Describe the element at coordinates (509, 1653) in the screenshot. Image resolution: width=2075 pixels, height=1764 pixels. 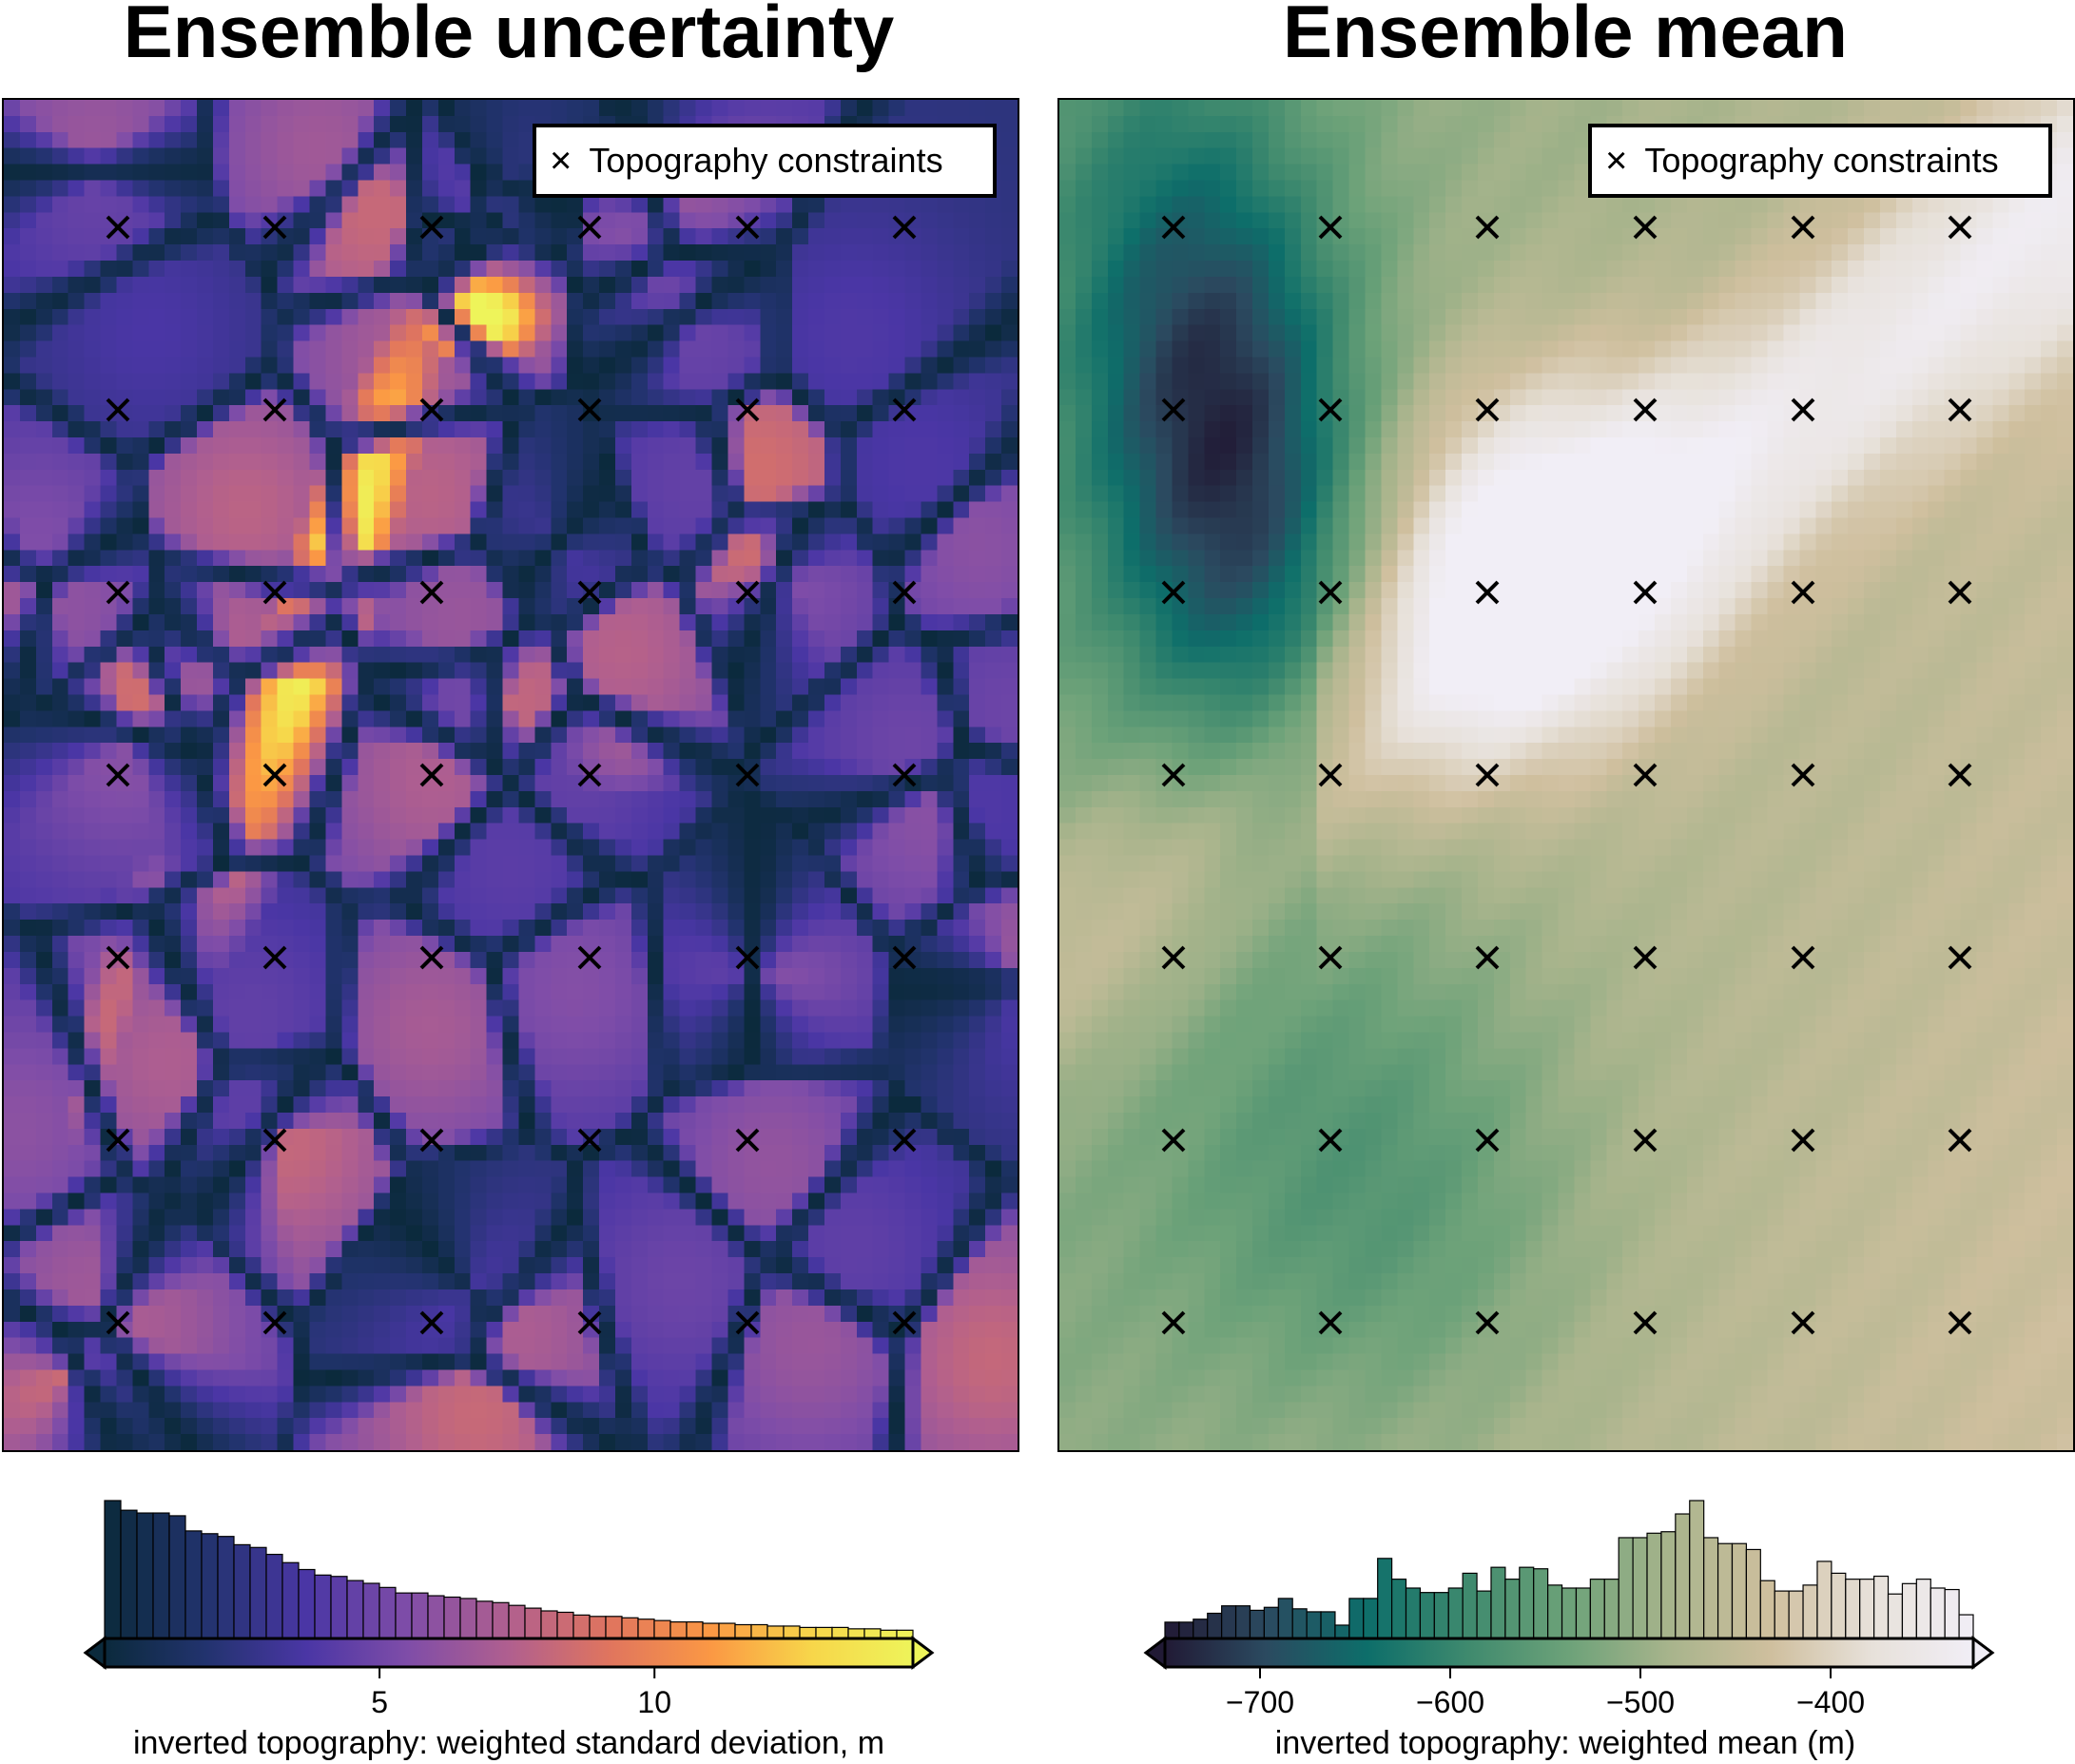
I see `colorbar-gradient` at that location.